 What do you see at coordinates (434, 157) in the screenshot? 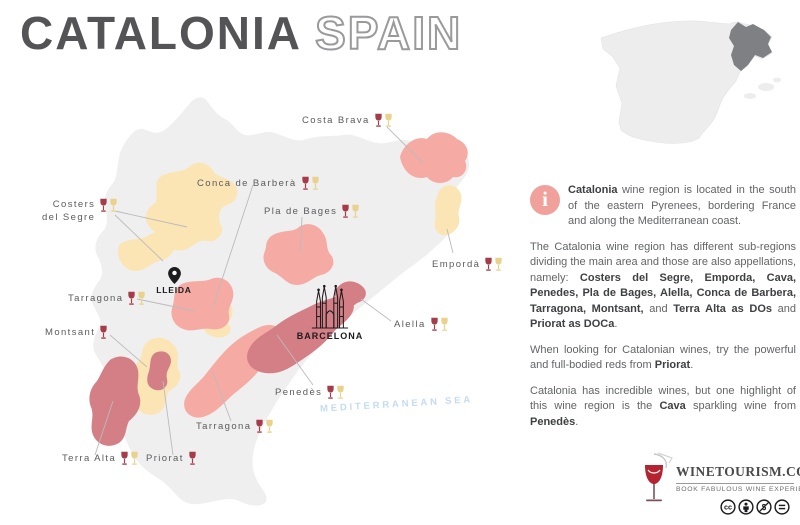
I see `region-costa-brava` at bounding box center [434, 157].